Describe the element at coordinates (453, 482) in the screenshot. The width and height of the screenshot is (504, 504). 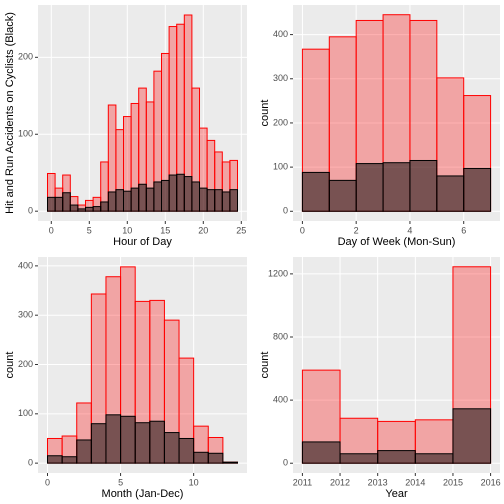
I see `x-tick-label: 2015` at that location.